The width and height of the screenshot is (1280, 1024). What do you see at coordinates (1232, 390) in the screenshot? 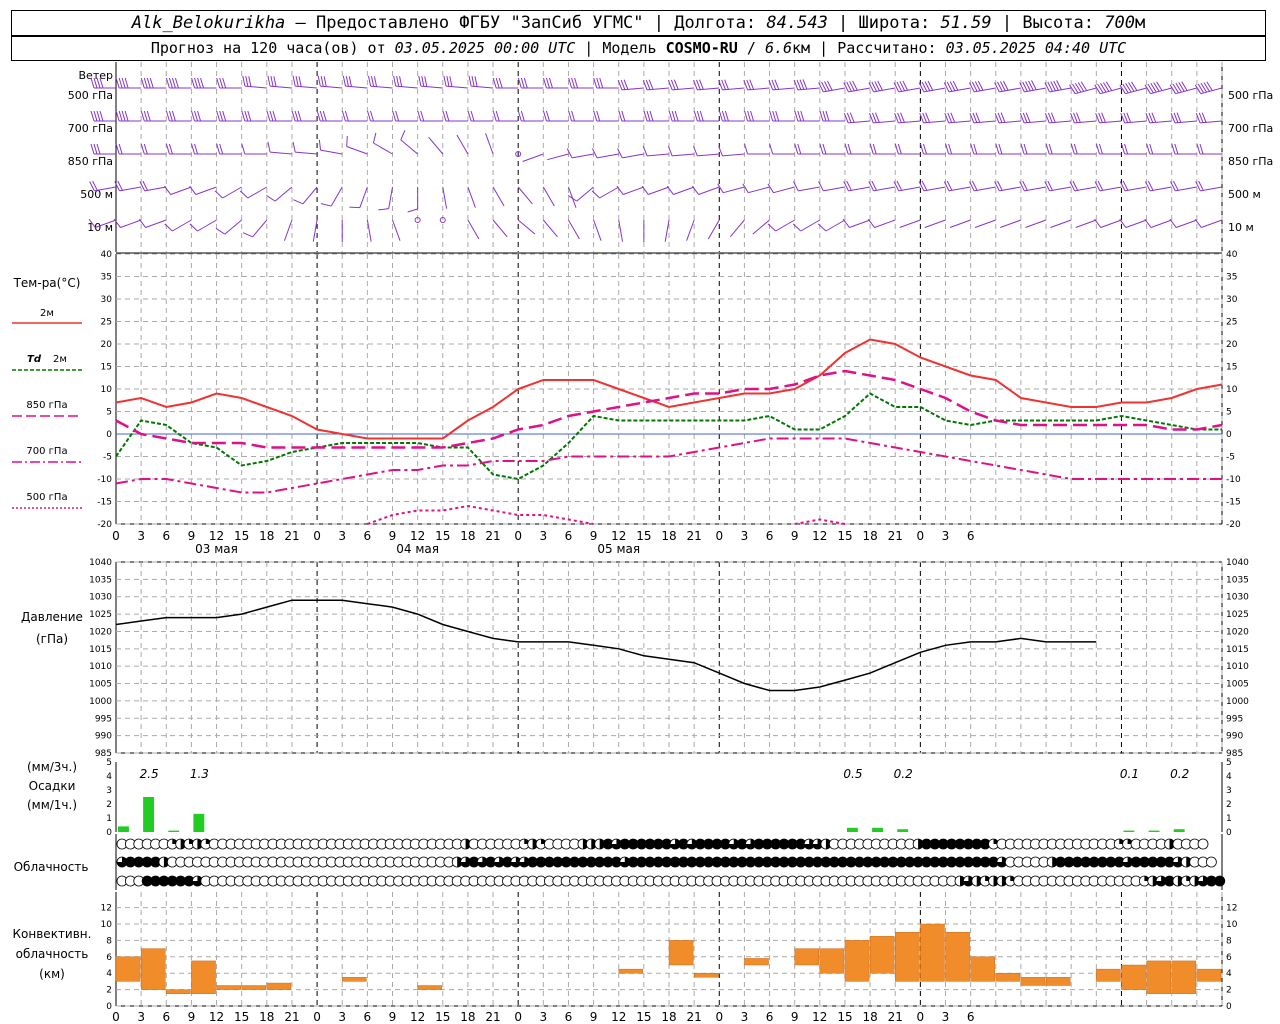
I see `temp-tick-label-right: 10` at bounding box center [1232, 390].